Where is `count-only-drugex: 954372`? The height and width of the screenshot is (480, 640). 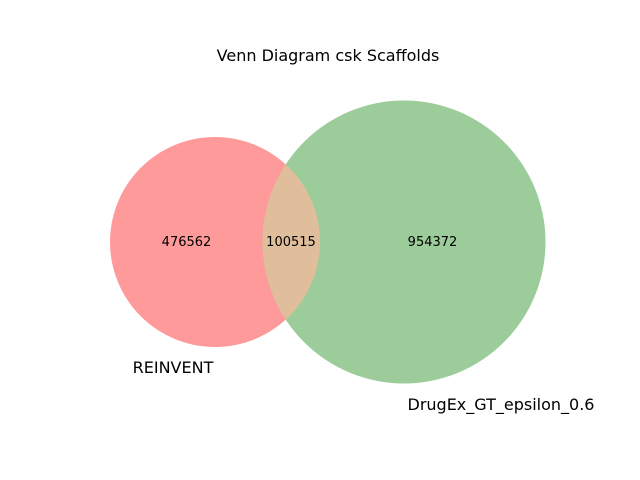 count-only-drugex: 954372 is located at coordinates (433, 242).